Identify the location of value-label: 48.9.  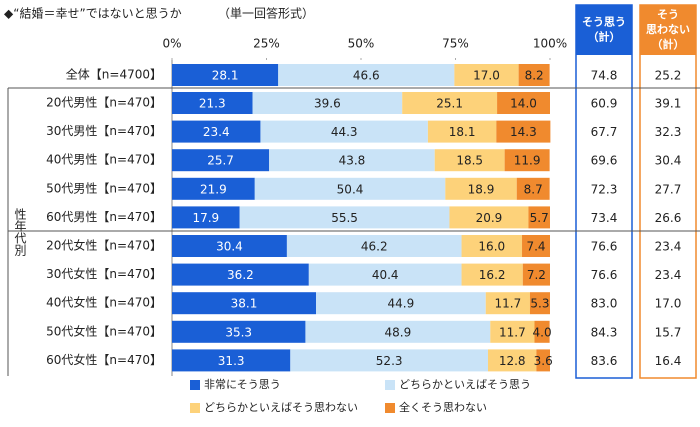
(397, 332).